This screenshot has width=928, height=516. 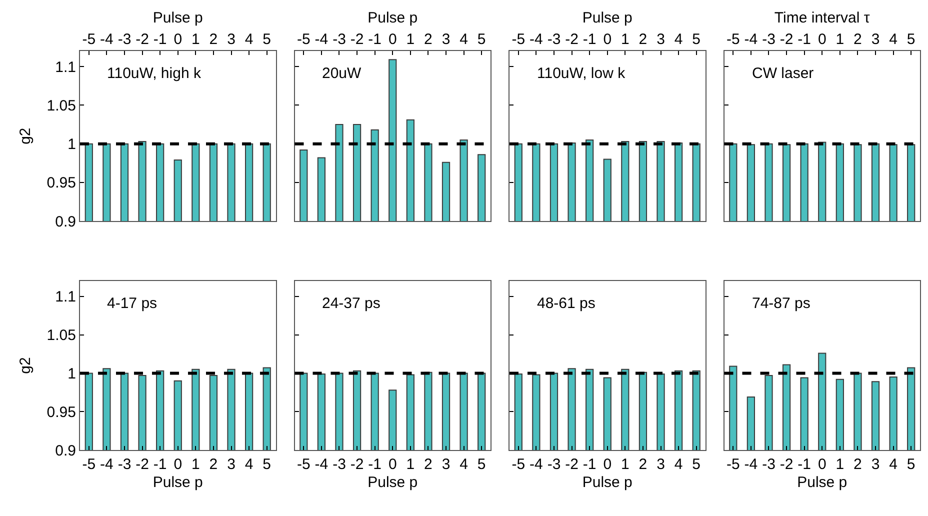 What do you see at coordinates (132, 303) in the screenshot?
I see `annotation: 4-17 ps` at bounding box center [132, 303].